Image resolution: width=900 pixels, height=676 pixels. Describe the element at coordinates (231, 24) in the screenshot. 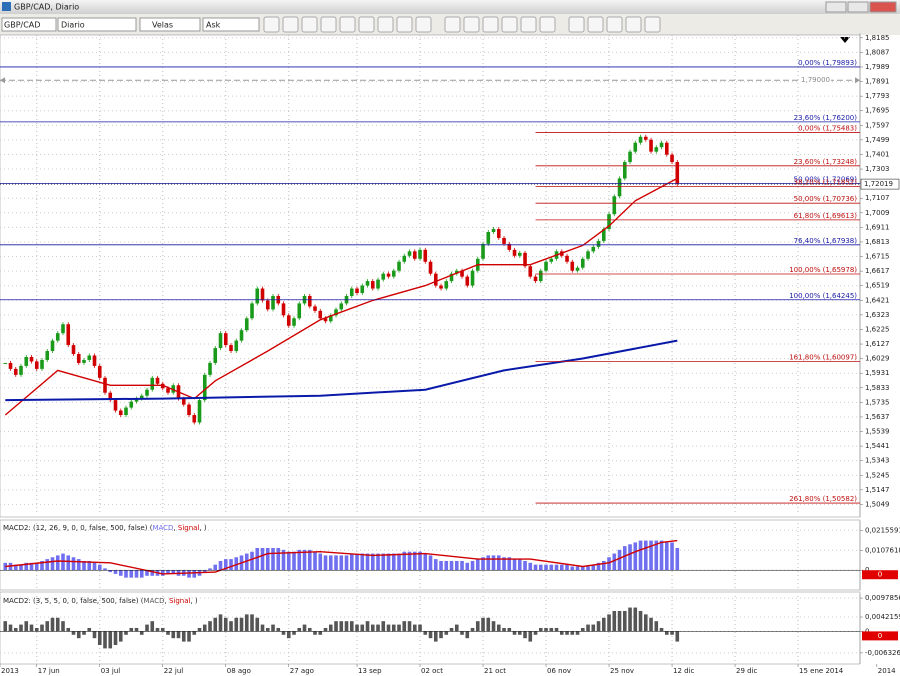

I see `side-select` at that location.